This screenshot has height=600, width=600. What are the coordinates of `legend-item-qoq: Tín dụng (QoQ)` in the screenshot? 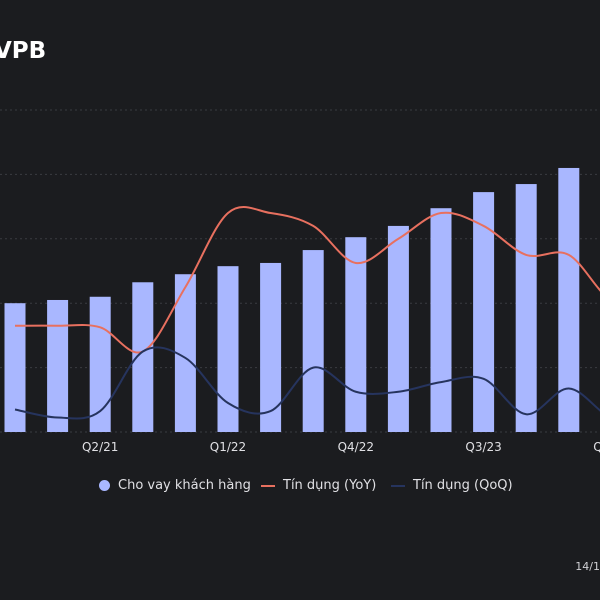 It's located at (452, 485).